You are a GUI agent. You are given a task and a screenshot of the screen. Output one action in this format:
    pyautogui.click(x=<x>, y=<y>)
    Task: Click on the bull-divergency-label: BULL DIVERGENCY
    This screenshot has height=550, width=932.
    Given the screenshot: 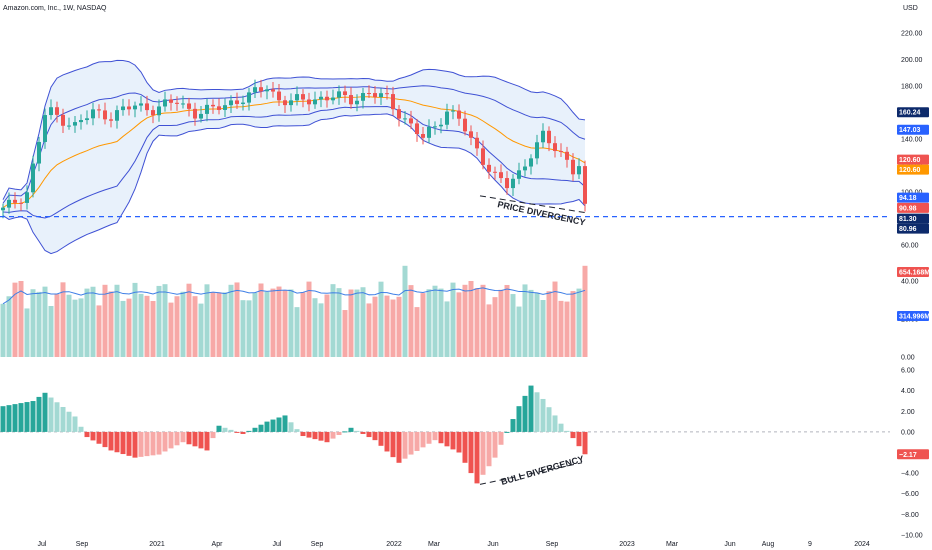 What is the action you would take?
    pyautogui.click(x=542, y=470)
    